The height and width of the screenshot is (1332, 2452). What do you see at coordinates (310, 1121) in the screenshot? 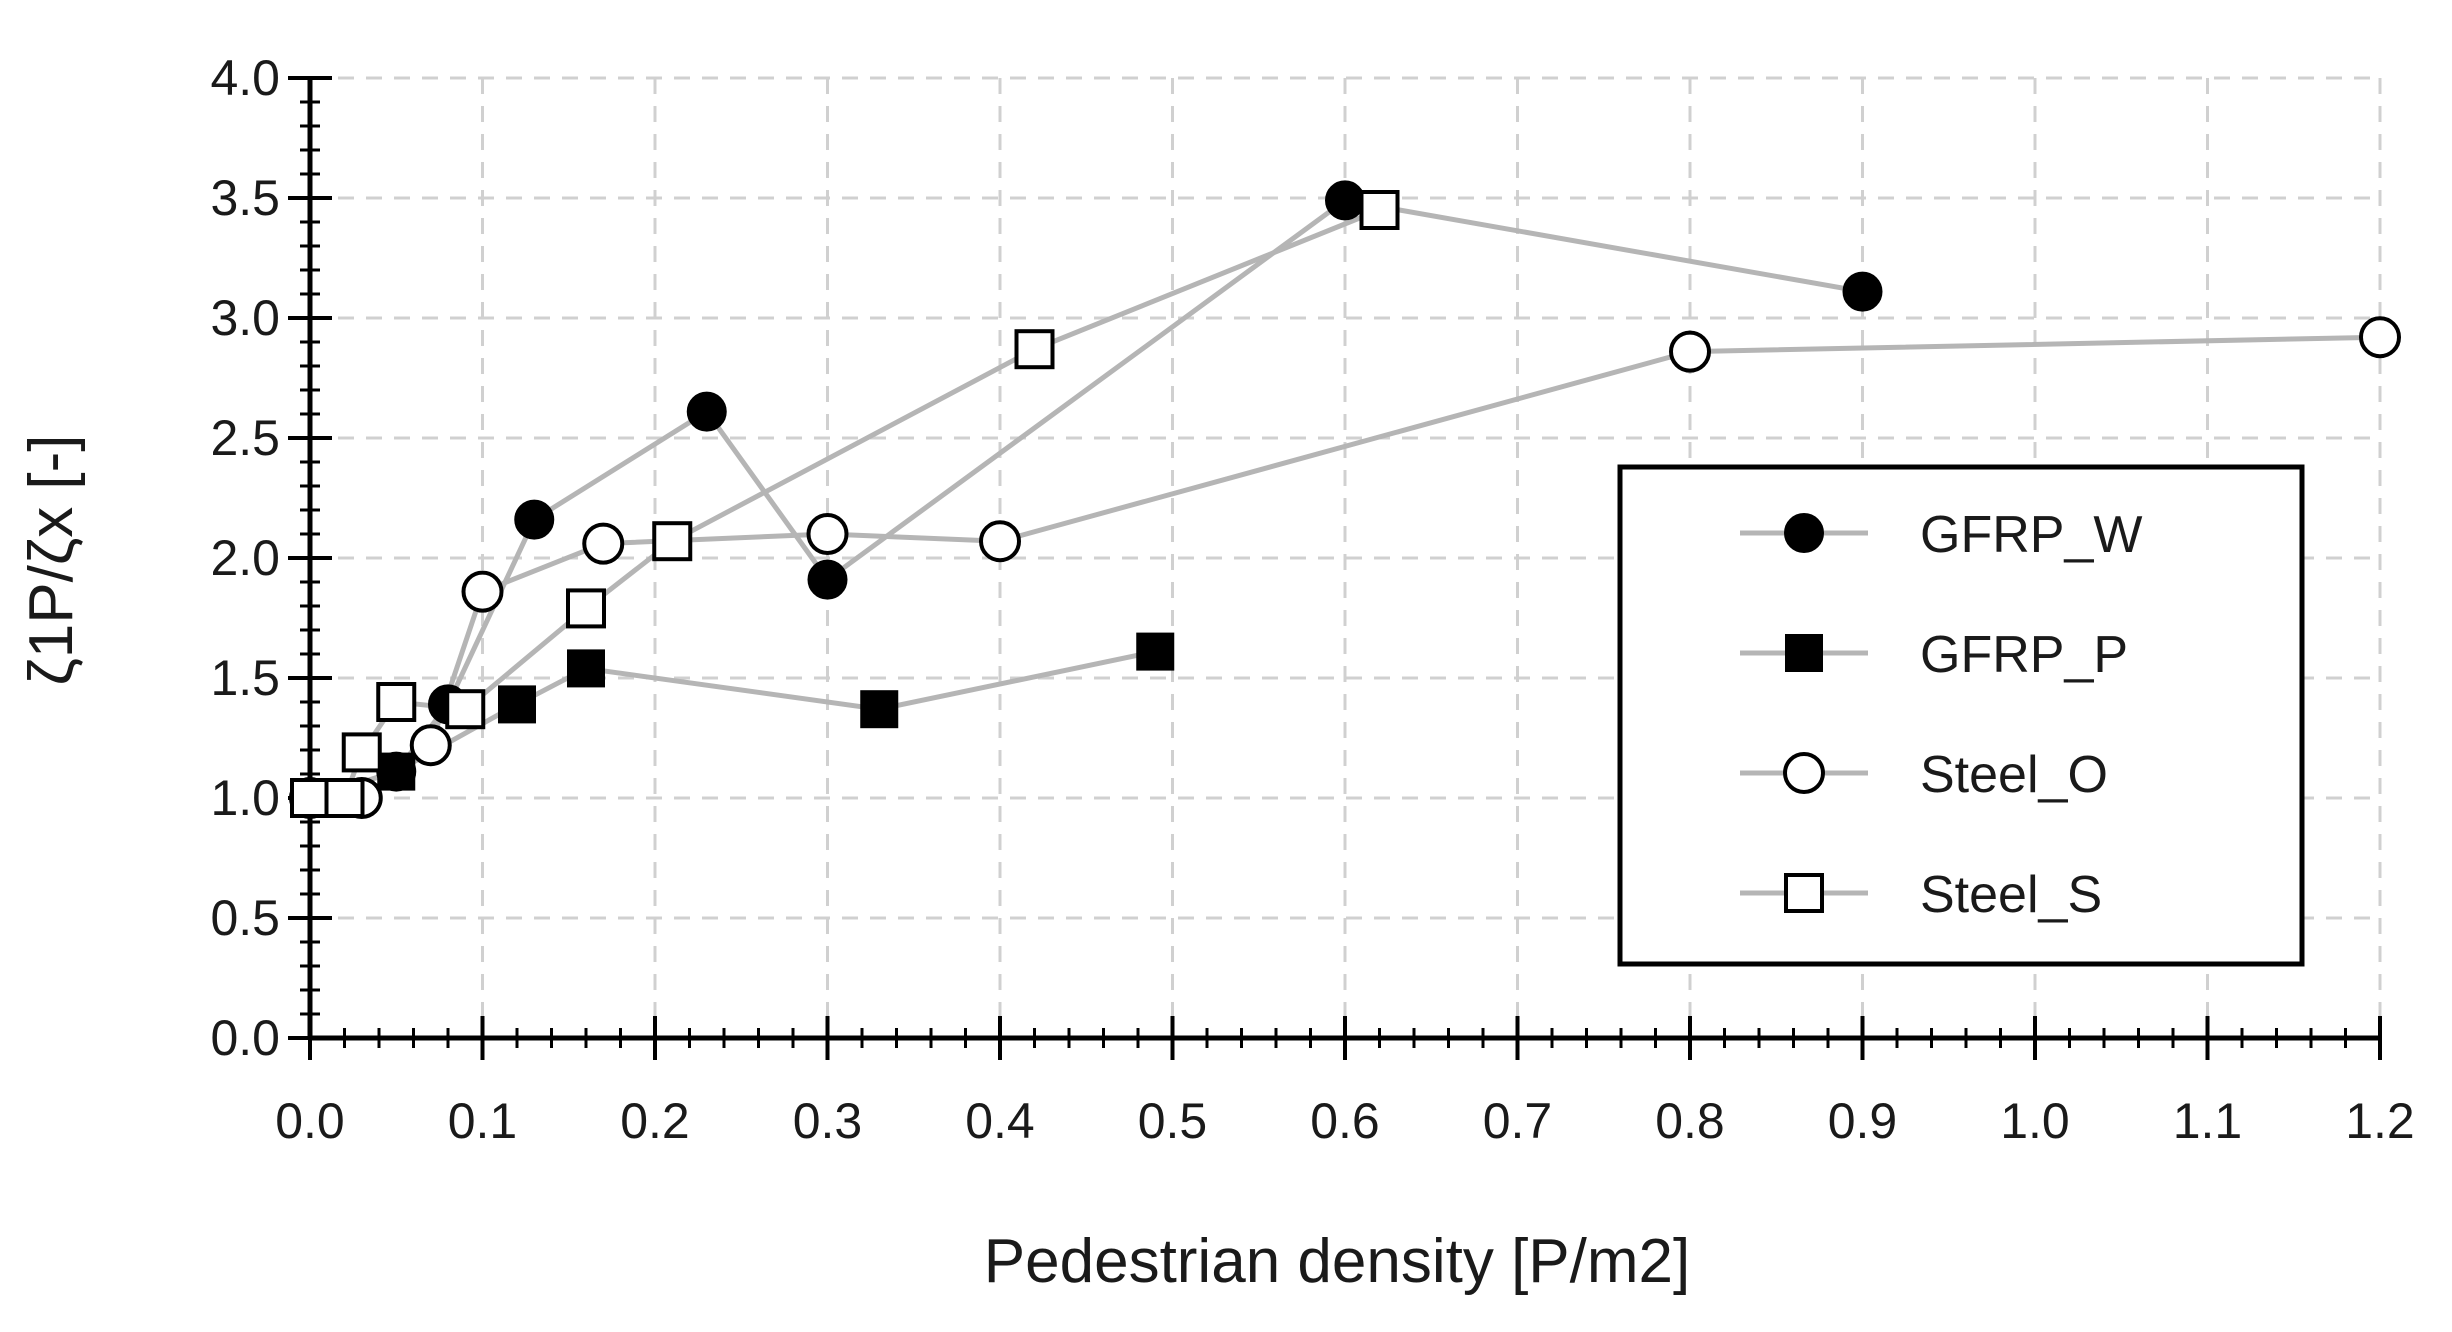
I see `x-tick-label: 0.0` at bounding box center [310, 1121].